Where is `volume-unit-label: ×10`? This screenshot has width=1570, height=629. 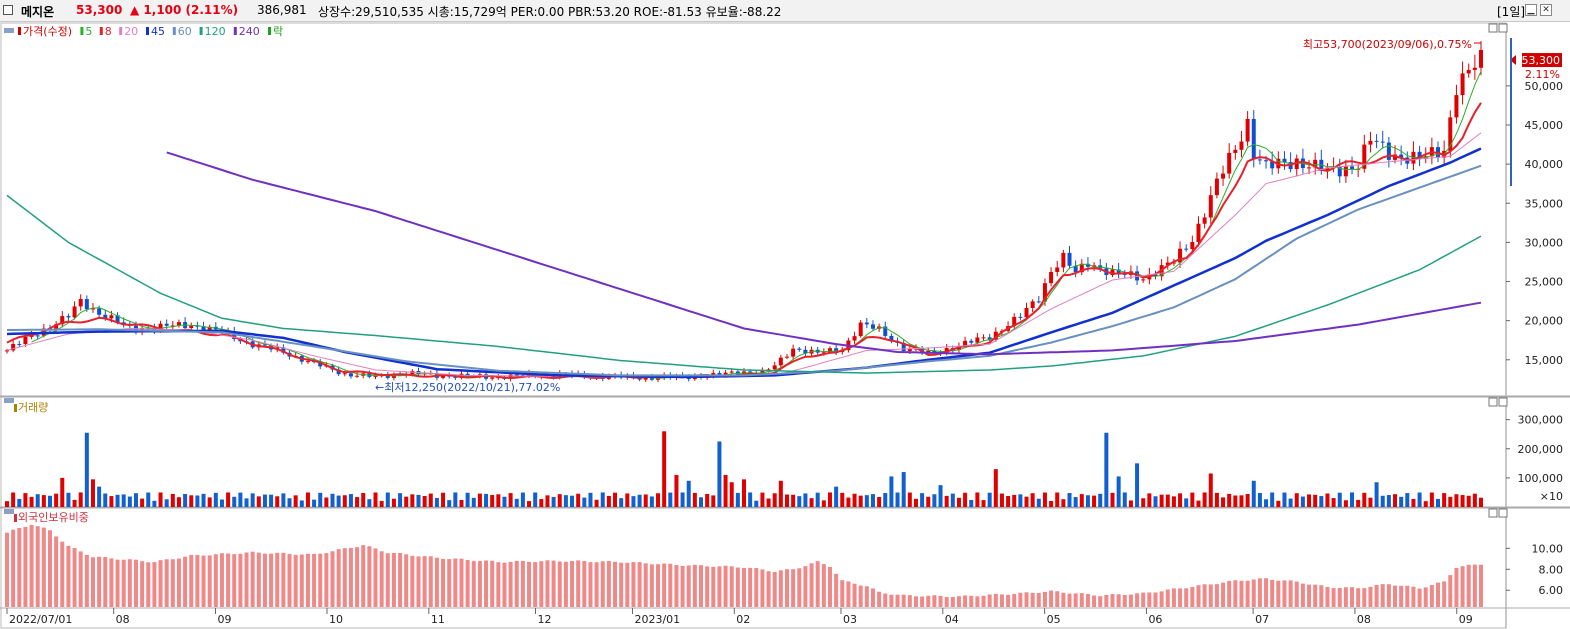
volume-unit-label: ×10 is located at coordinates (1551, 496).